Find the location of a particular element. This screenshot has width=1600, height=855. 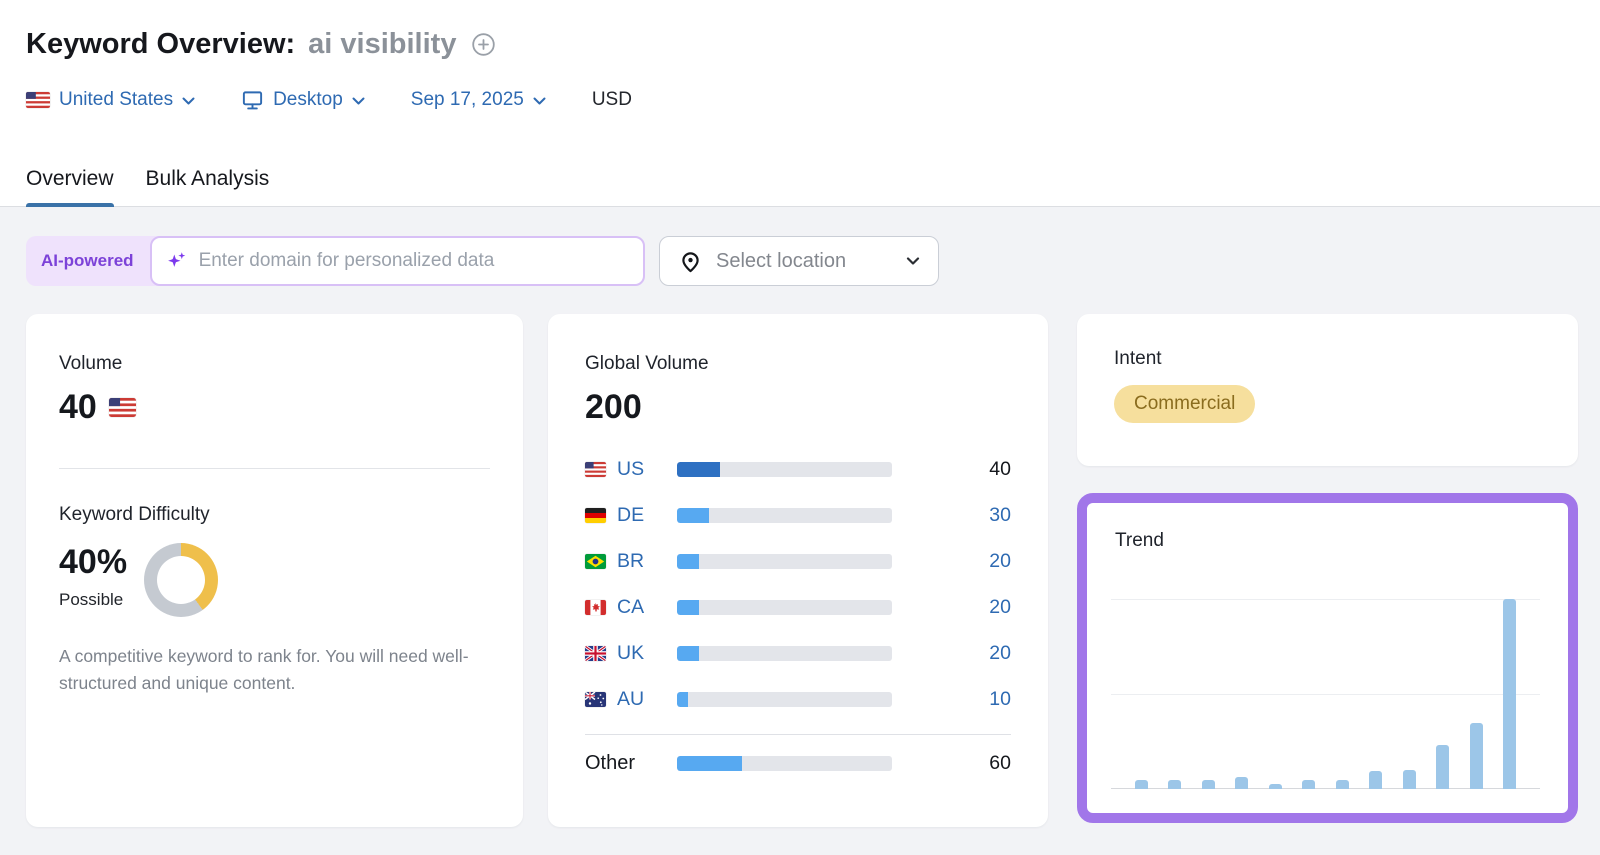

de-flag-icon is located at coordinates (595, 515).